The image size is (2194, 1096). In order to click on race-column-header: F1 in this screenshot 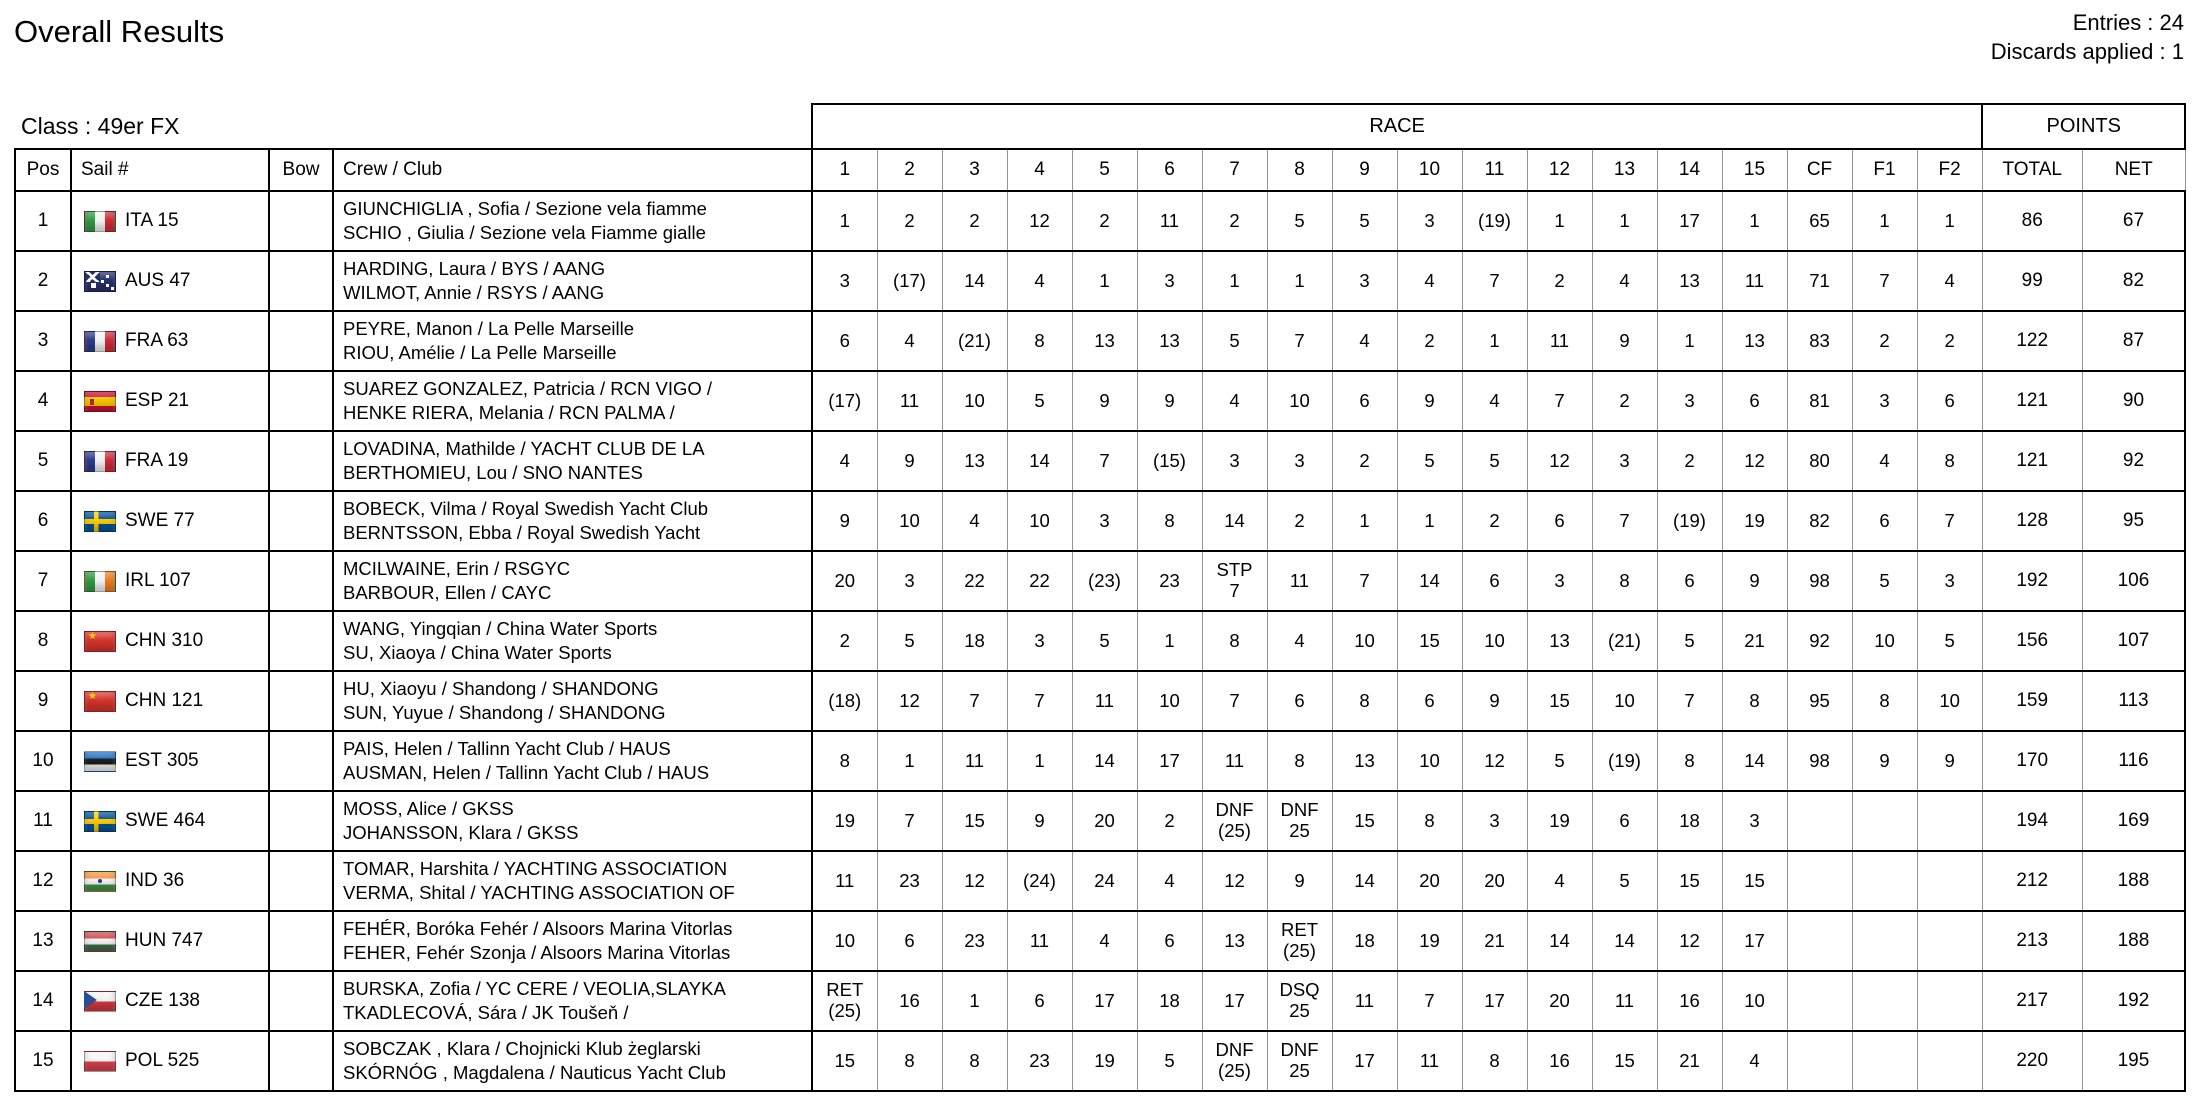, I will do `click(1884, 170)`.